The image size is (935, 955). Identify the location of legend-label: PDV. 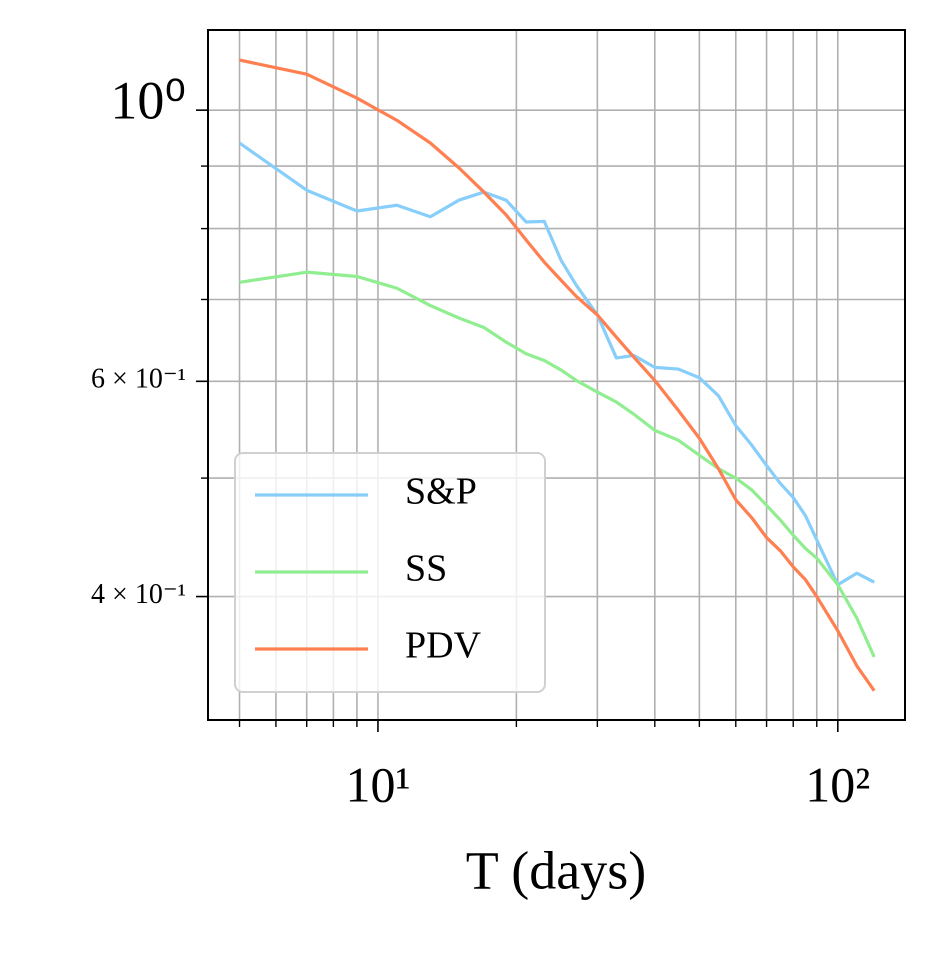
(443, 646).